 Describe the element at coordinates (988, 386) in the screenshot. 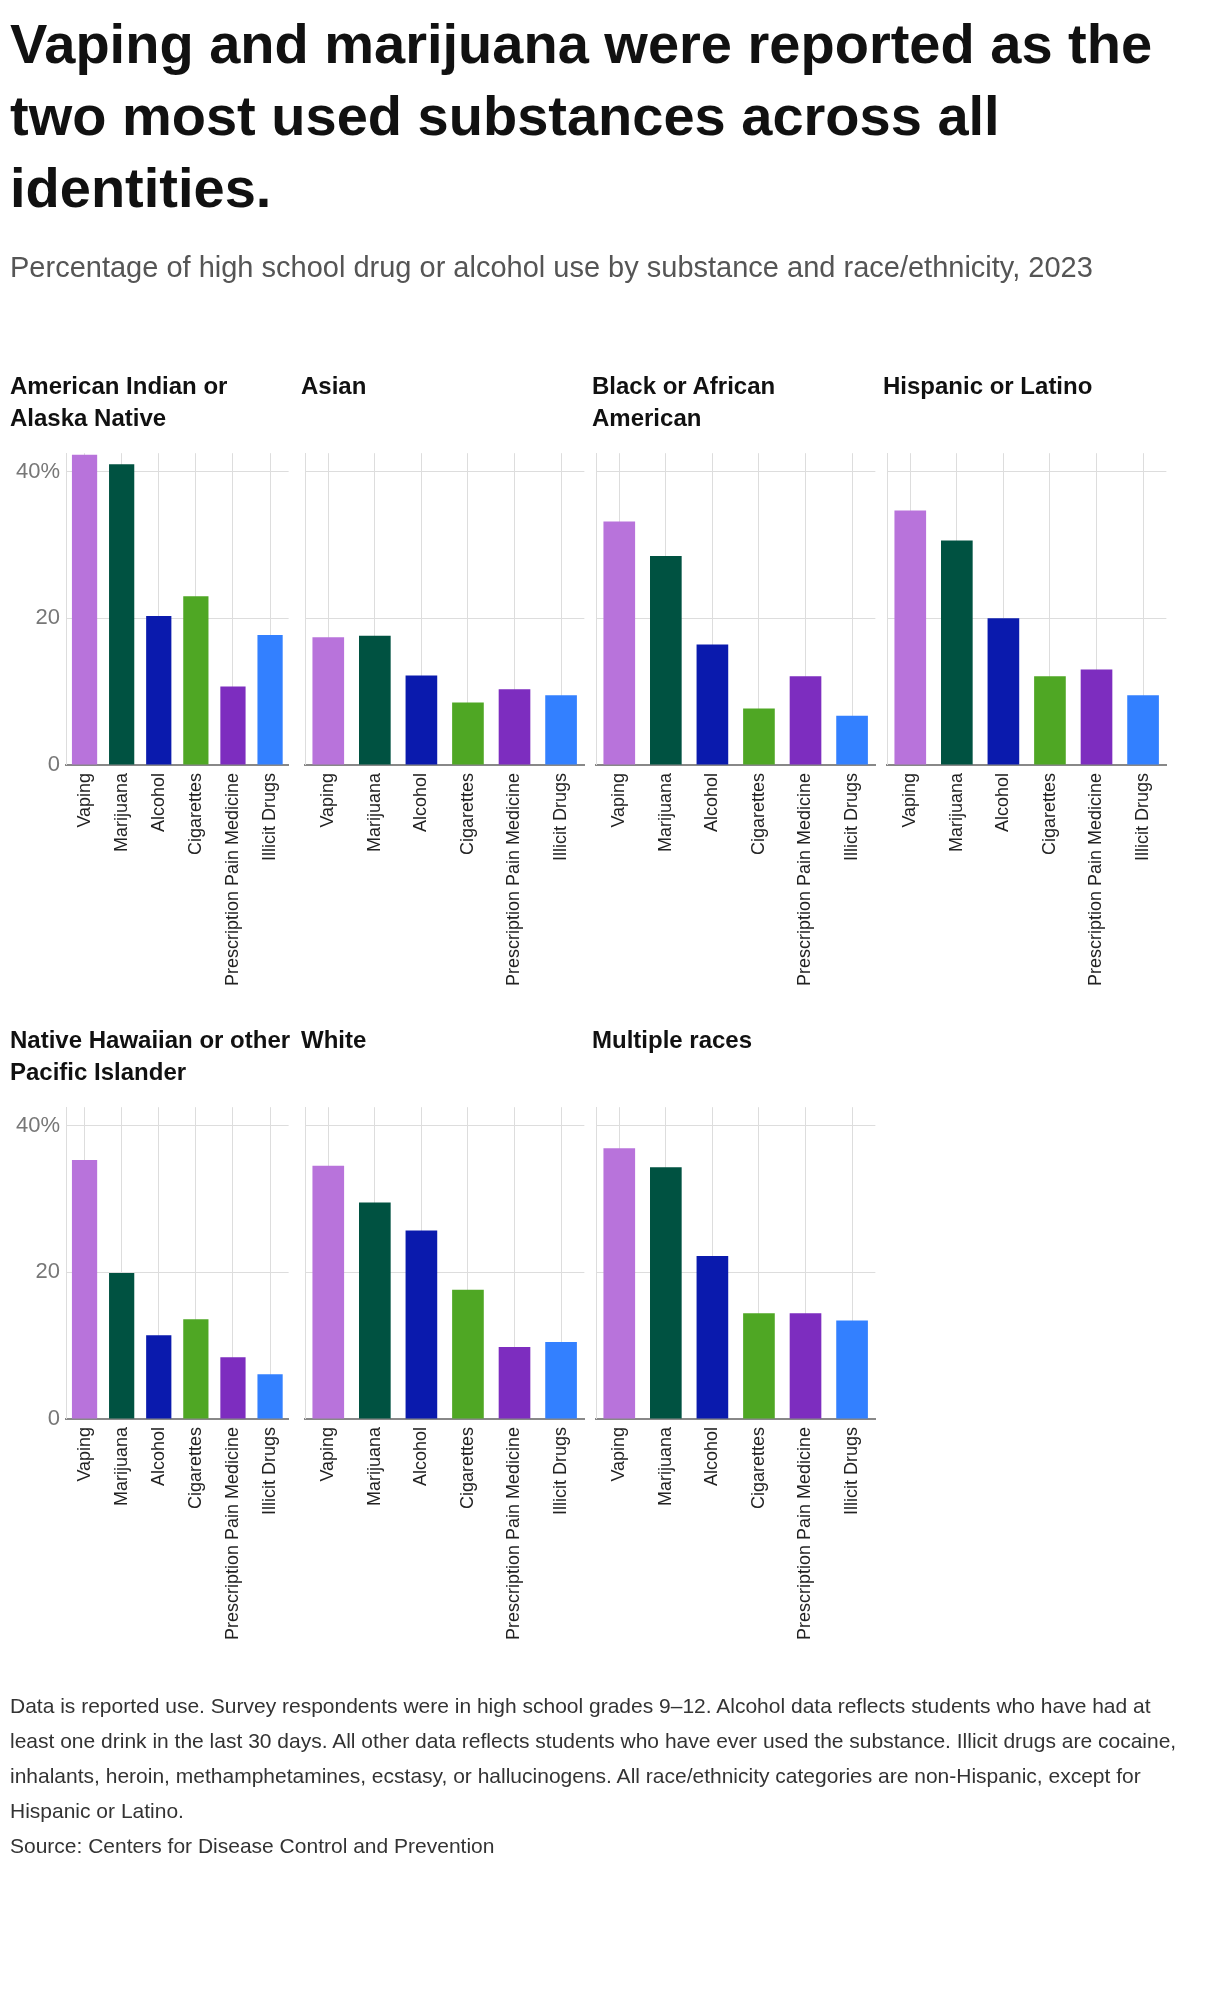

I see `chart-title: Hispanic or Latino` at that location.